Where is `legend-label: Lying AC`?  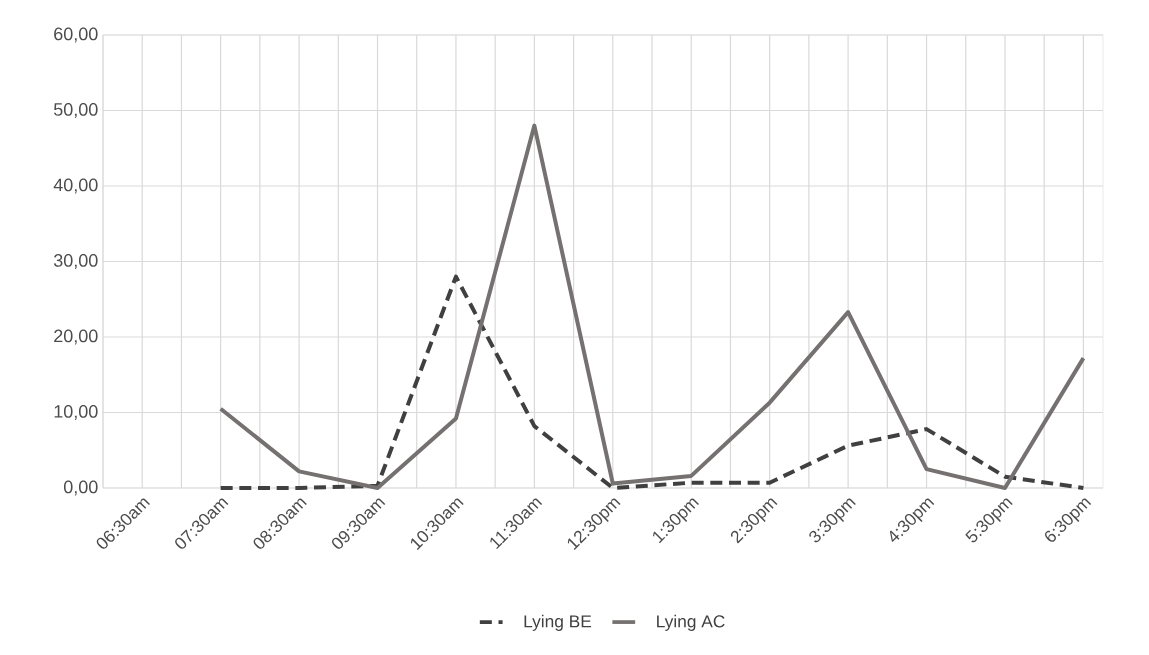
legend-label: Lying AC is located at coordinates (691, 622).